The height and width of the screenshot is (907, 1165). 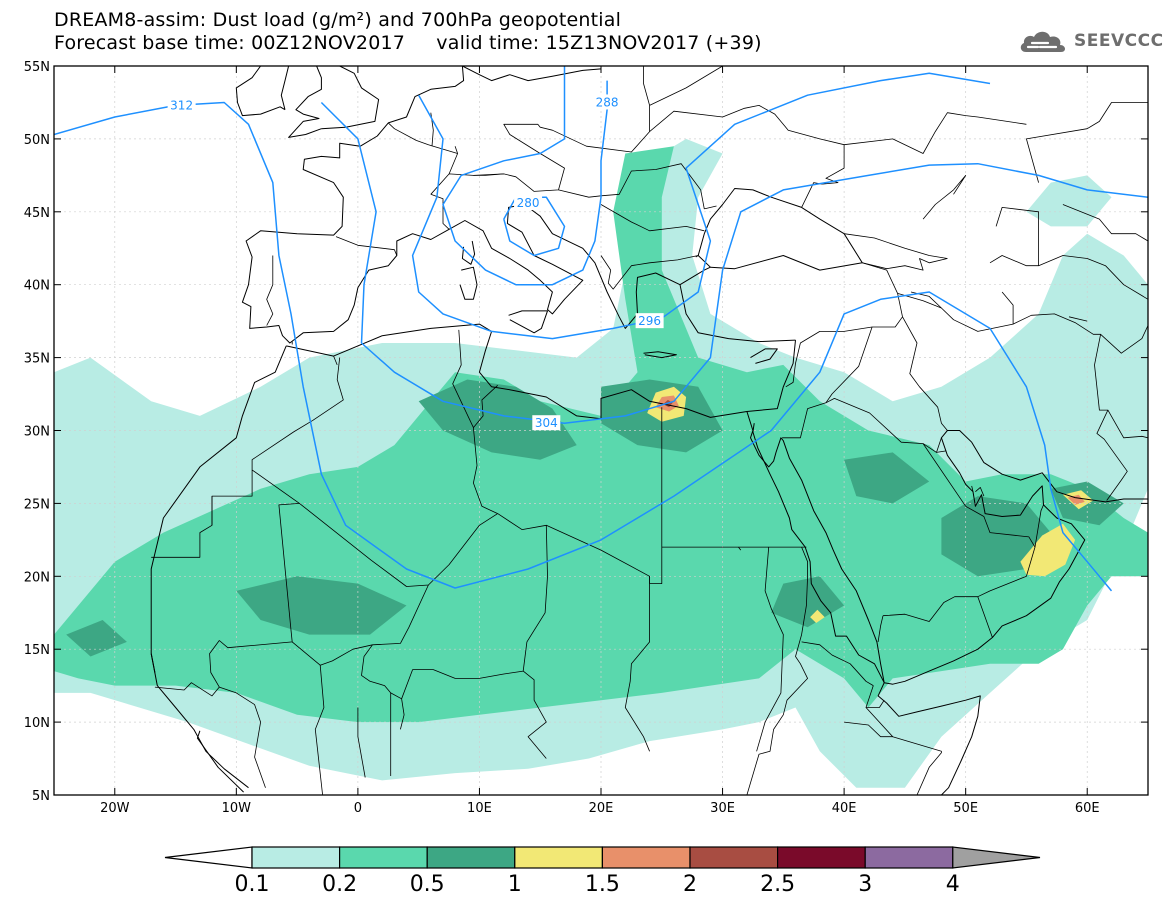 What do you see at coordinates (602, 871) in the screenshot?
I see `colorbar: 0.1 0.2 0.5 1 1.5 2 2.5 3 4` at bounding box center [602, 871].